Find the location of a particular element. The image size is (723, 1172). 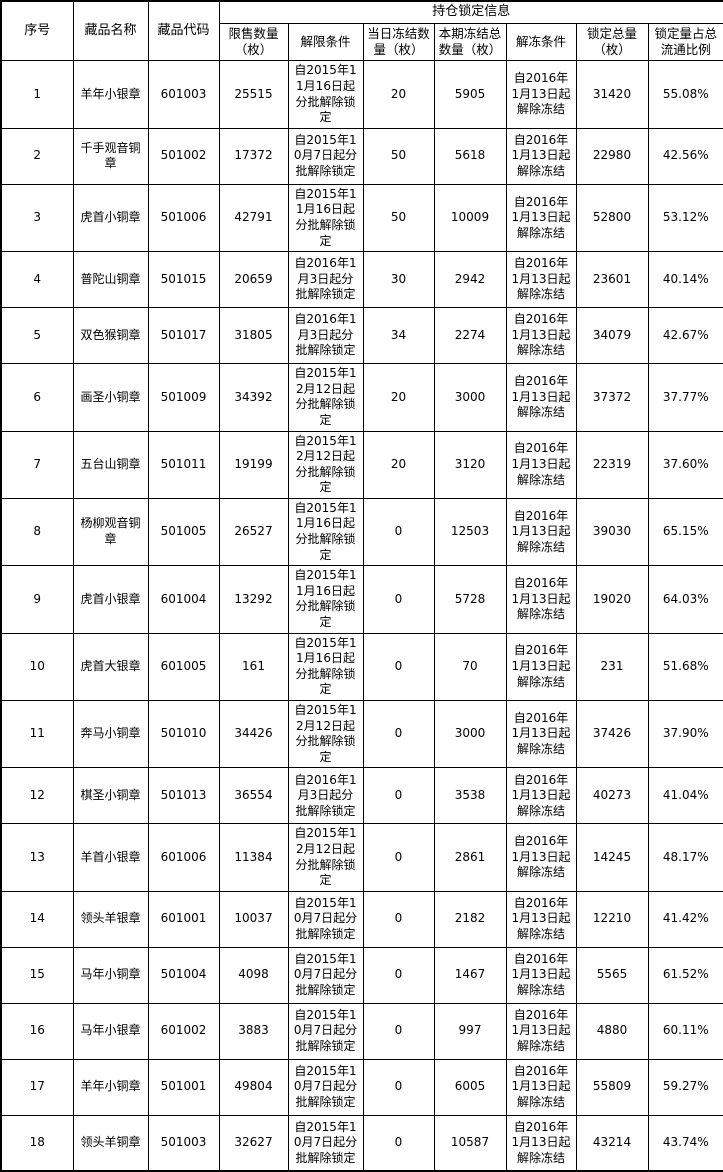

cell-period-frozen: 70 is located at coordinates (470, 667).